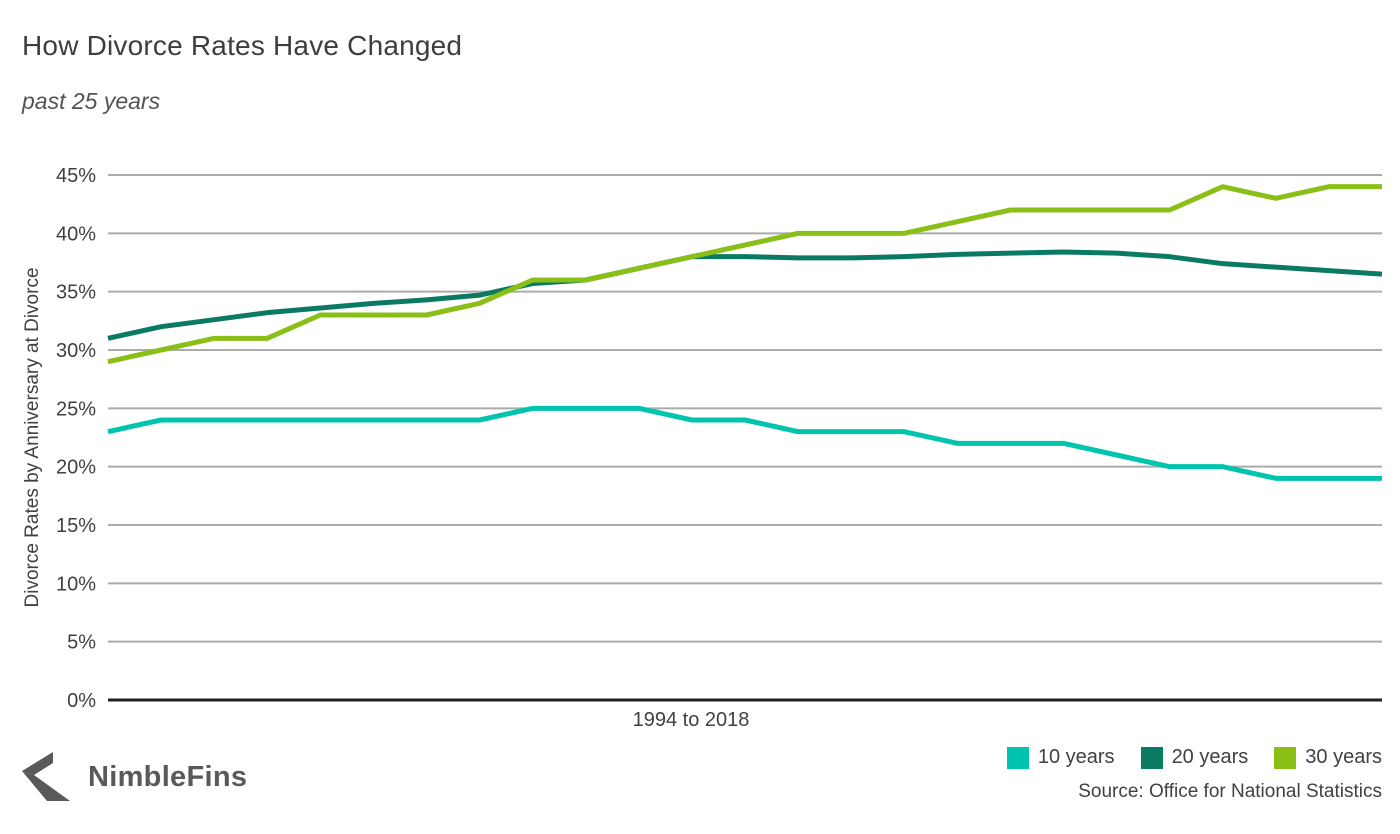 The height and width of the screenshot is (834, 1400). What do you see at coordinates (76, 351) in the screenshot?
I see `y-tick-label-30: 30%` at bounding box center [76, 351].